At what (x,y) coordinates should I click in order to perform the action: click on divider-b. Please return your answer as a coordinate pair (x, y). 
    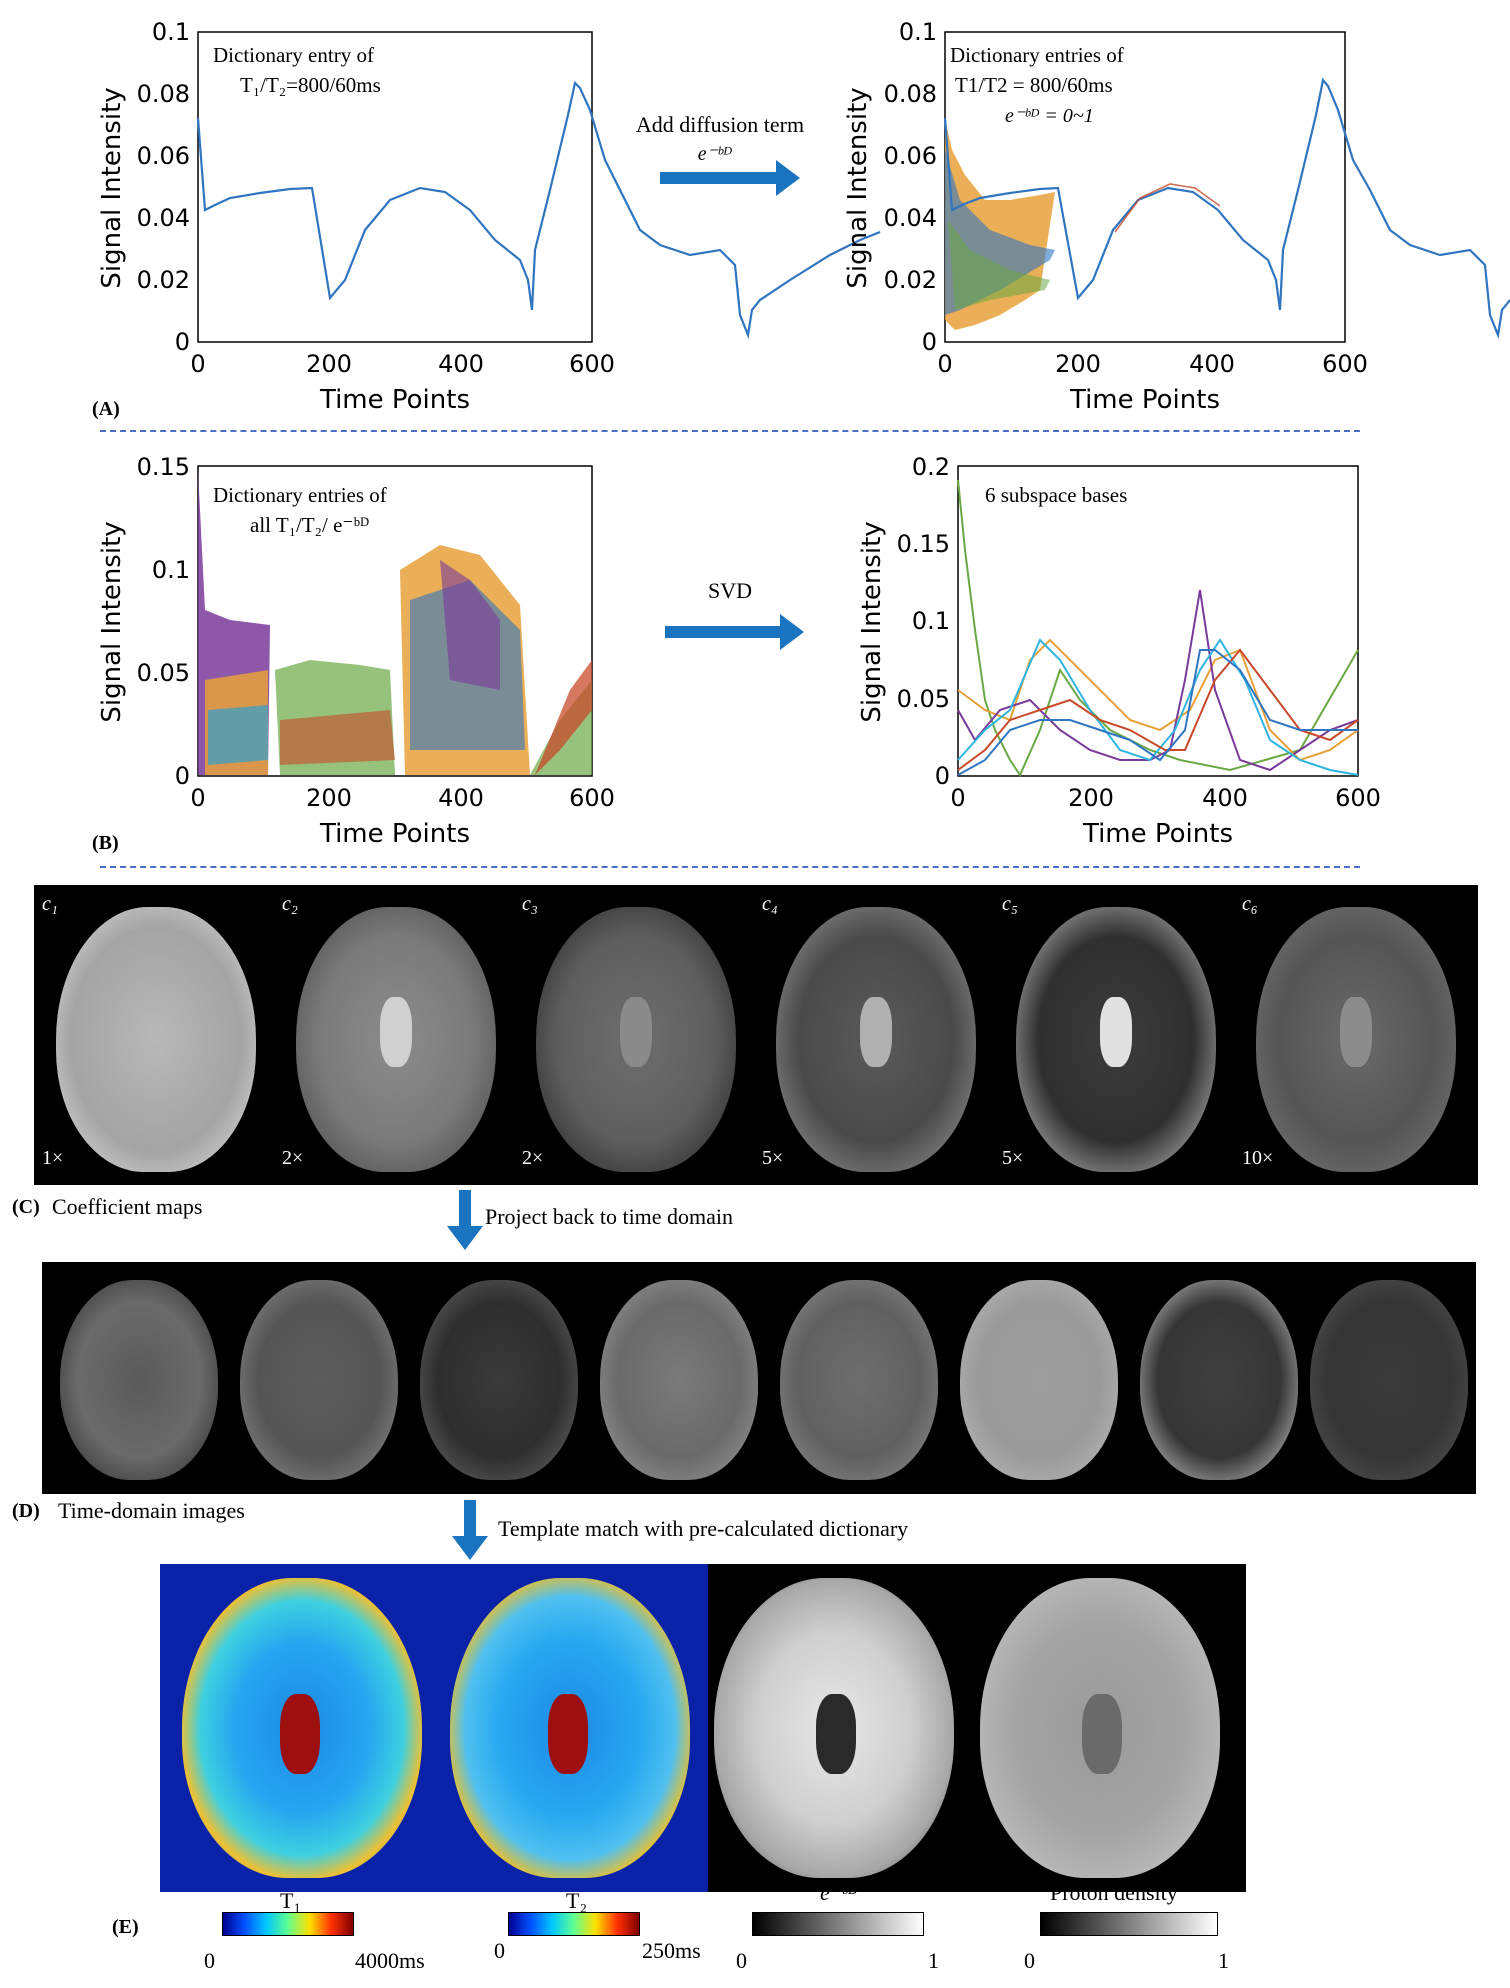
    Looking at the image, I should click on (730, 867).